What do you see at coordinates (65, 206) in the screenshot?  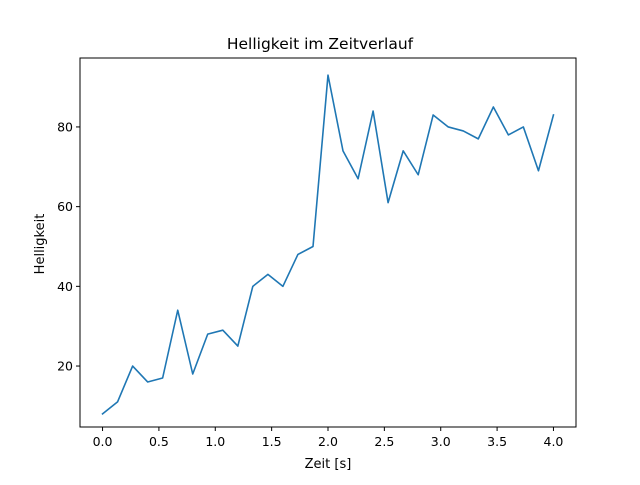 I see `y-tick-label: 60` at bounding box center [65, 206].